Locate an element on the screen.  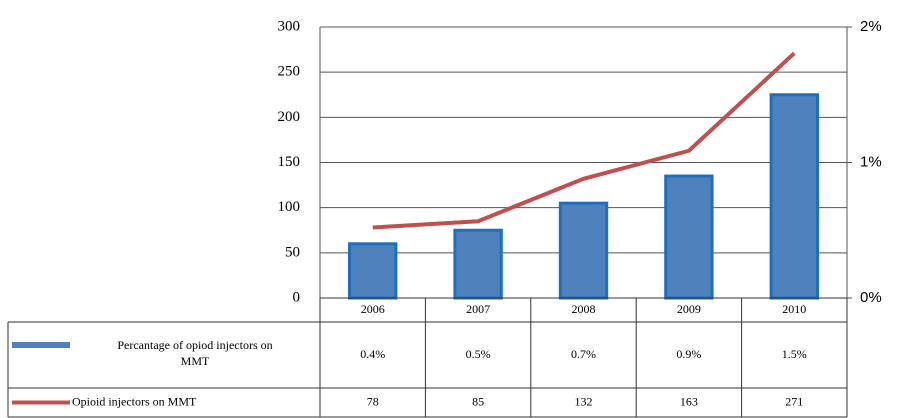
x-tick-label: 2008 is located at coordinates (584, 309).